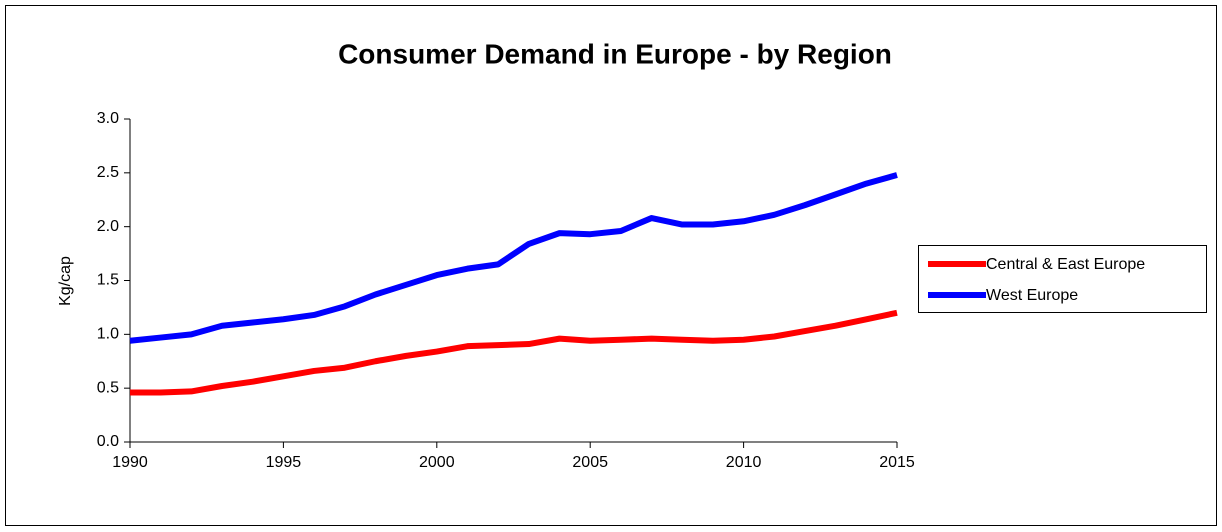  I want to click on y-tick-label: 1.5, so click(108, 280).